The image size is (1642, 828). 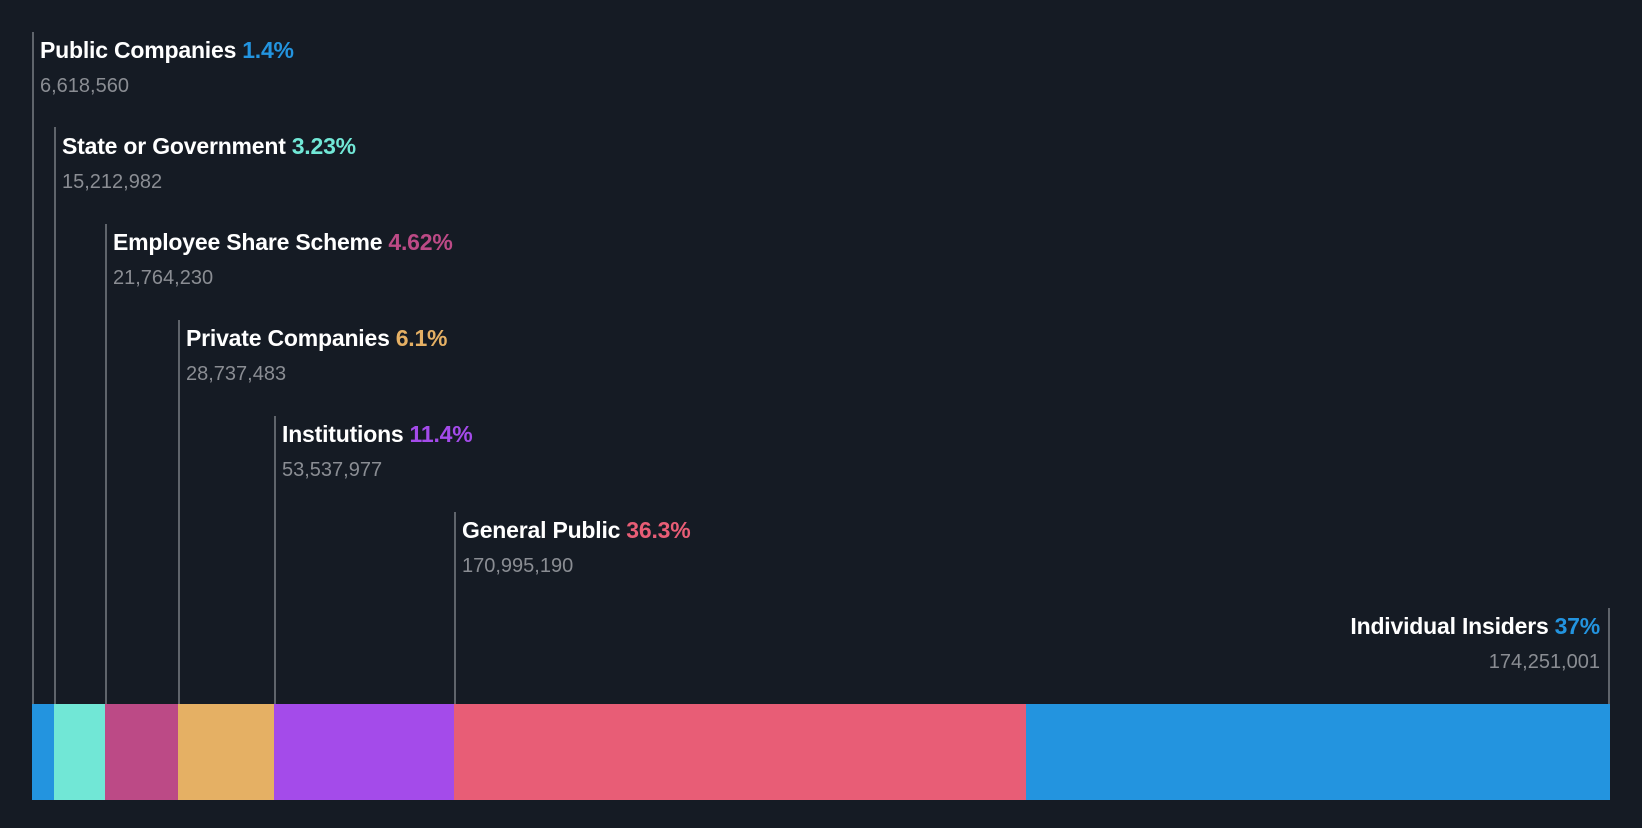 I want to click on label-individual-insiders: Individual Insiders 37% 174,251,001, so click(x=1475, y=643).